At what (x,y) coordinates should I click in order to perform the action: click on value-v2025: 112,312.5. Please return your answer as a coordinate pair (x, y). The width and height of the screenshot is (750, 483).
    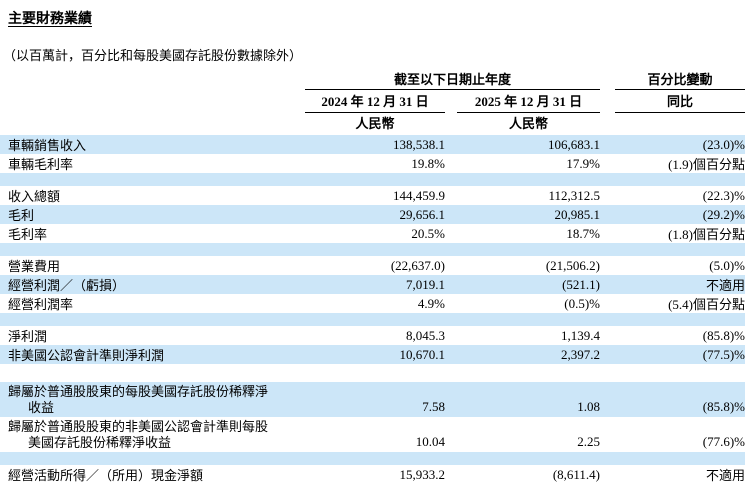
    Looking at the image, I should click on (574, 195).